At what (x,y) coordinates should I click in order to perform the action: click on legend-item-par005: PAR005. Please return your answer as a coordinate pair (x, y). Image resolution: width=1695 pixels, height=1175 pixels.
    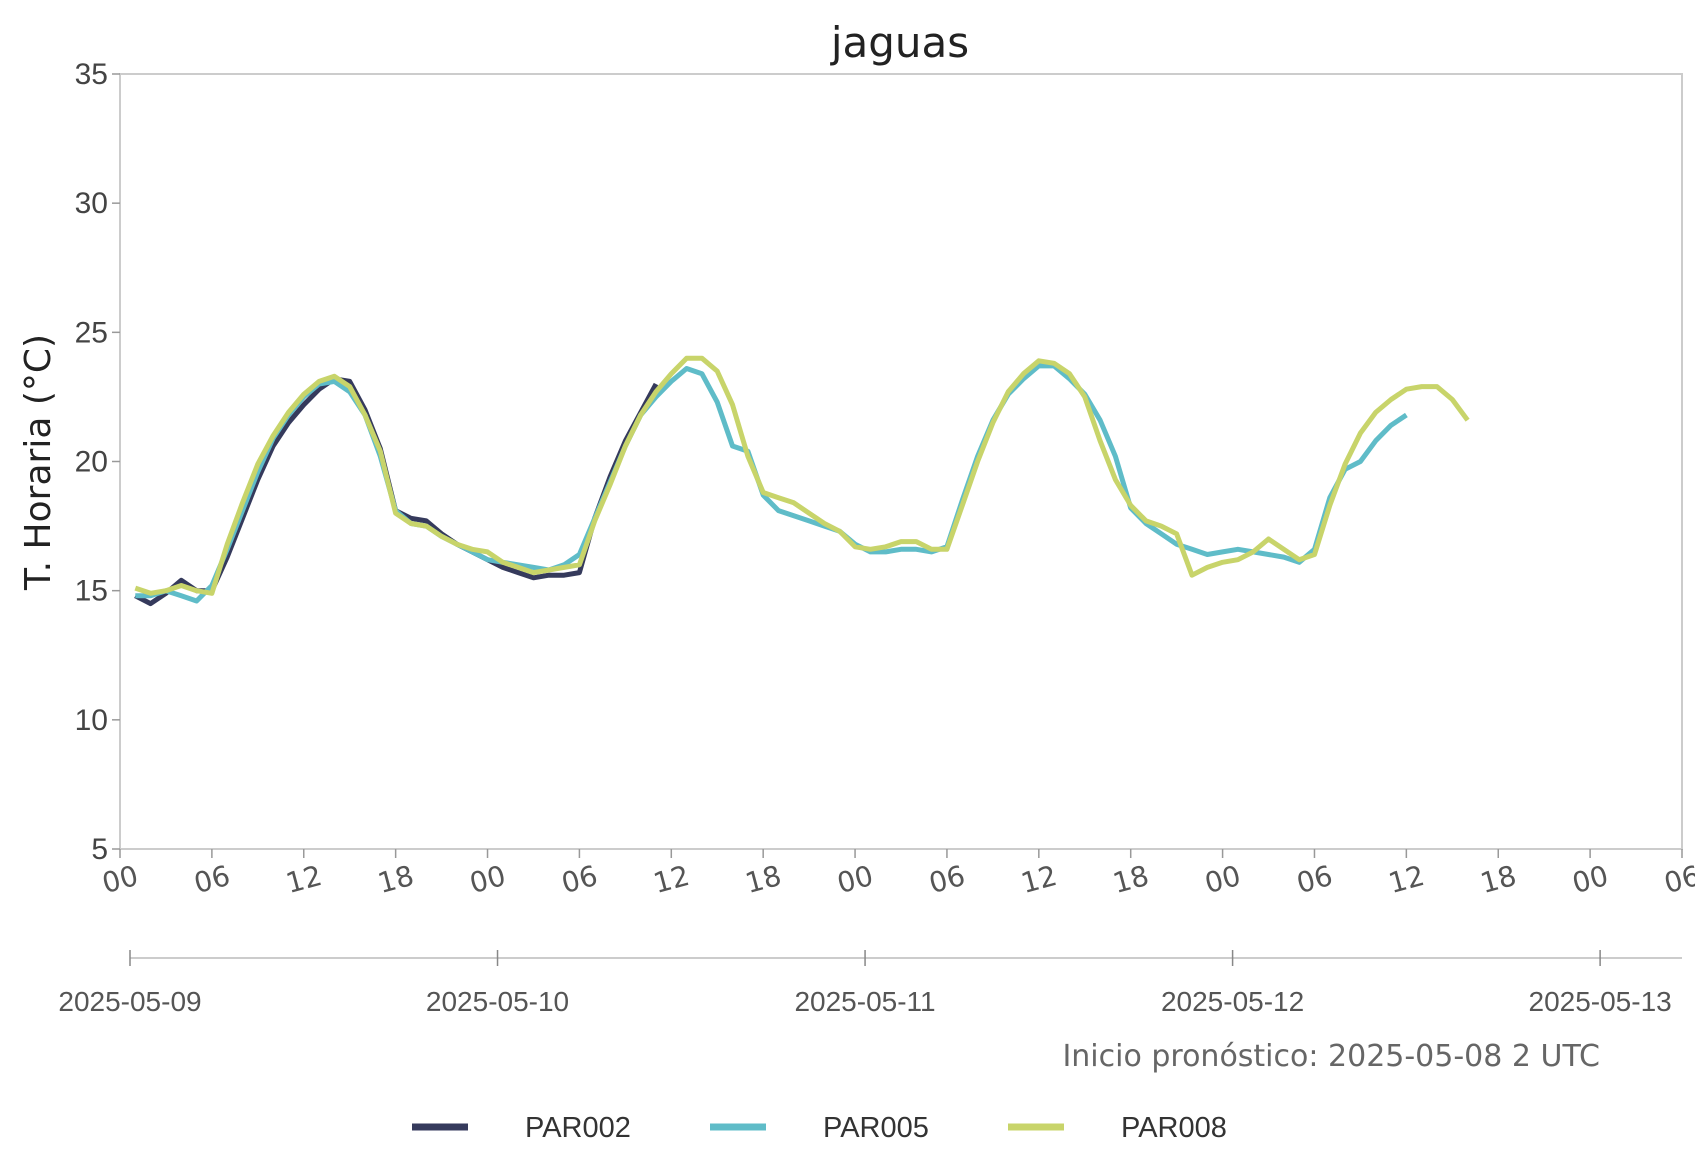
    Looking at the image, I should click on (819, 1128).